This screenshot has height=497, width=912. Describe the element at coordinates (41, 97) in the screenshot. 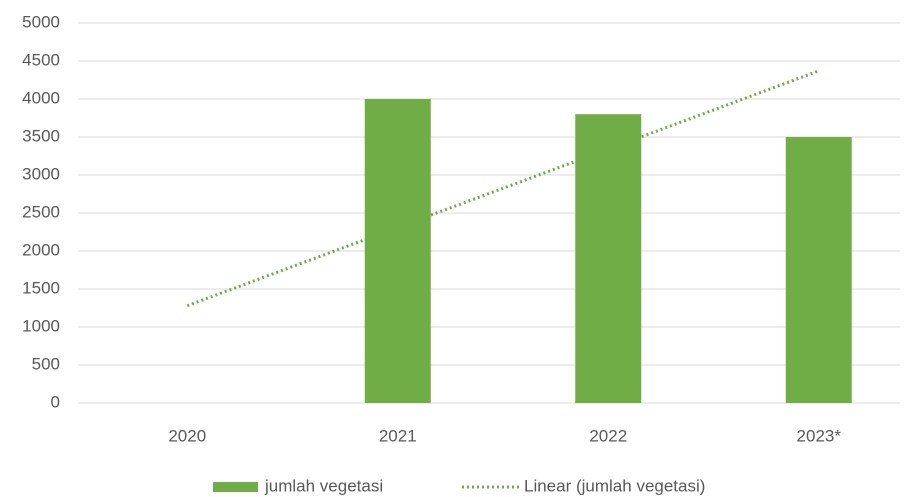

I see `y-tick-label: 4000` at that location.